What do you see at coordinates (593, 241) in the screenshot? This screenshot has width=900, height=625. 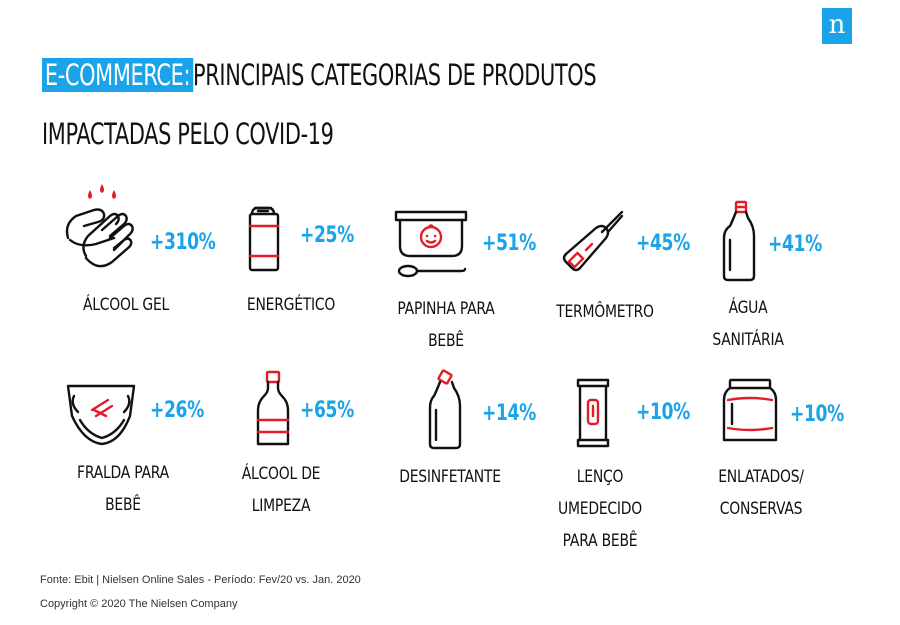 I see `thermometer-icon` at bounding box center [593, 241].